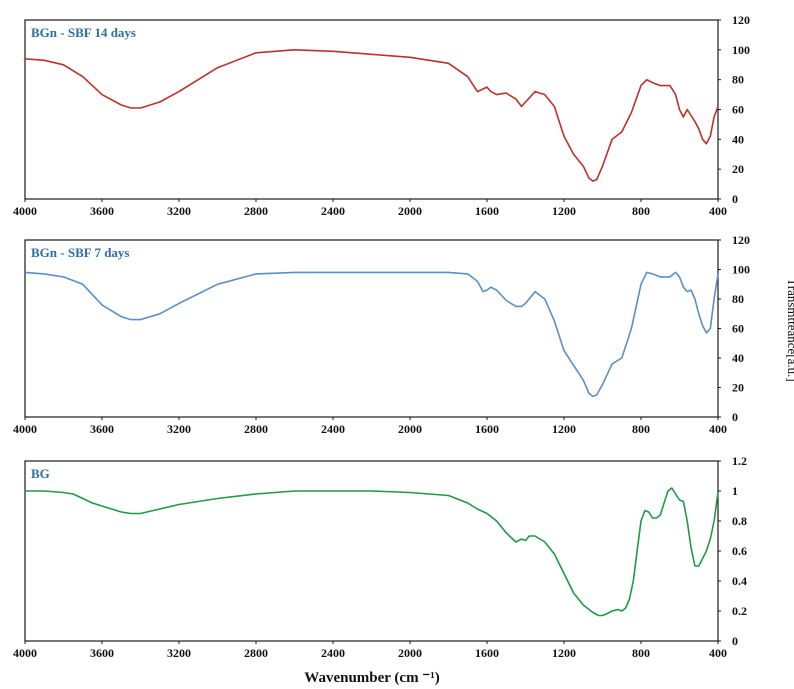 The width and height of the screenshot is (794, 689). I want to click on panel-title: BGn - SBF 7 days, so click(80, 252).